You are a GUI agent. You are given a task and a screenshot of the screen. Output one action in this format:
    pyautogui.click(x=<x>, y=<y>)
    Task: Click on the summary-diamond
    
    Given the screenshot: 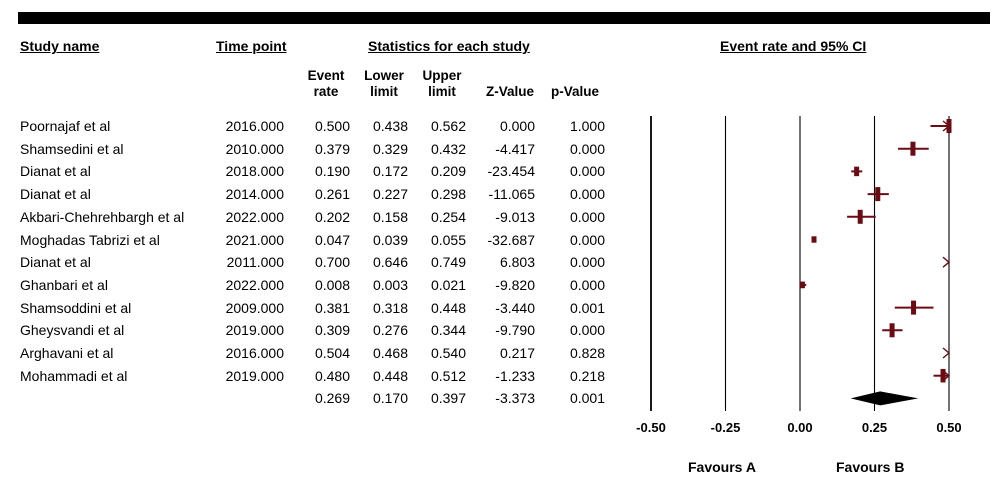 What is the action you would take?
    pyautogui.click(x=884, y=398)
    